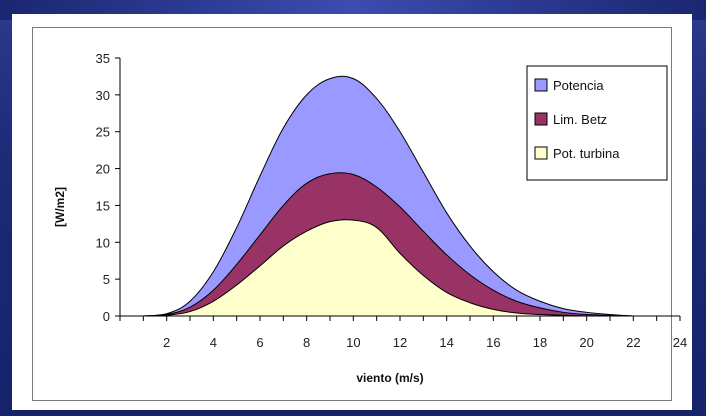  Describe the element at coordinates (400, 342) in the screenshot. I see `x-tick-label: 12` at that location.